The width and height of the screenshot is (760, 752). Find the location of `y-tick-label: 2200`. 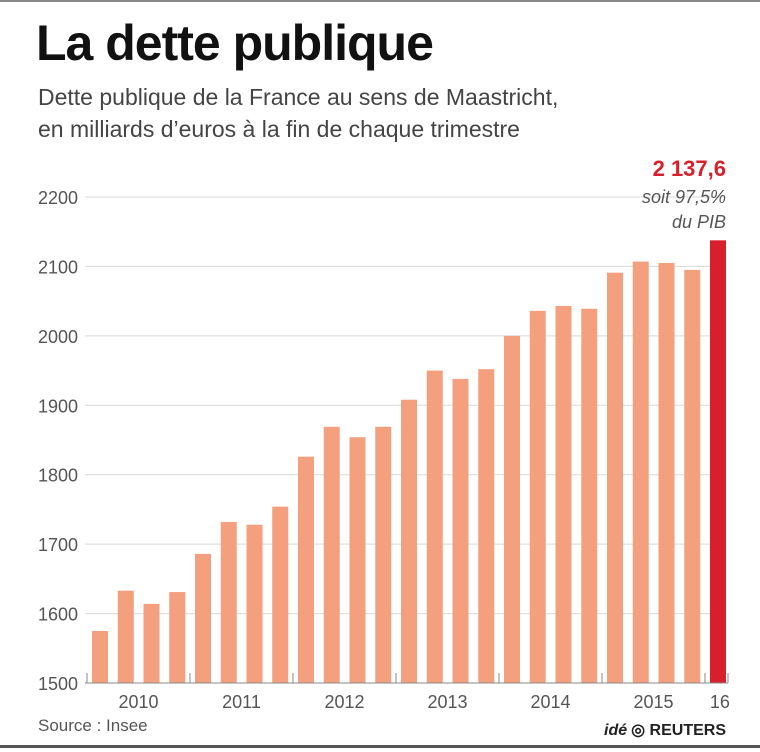

y-tick-label: 2200 is located at coordinates (58, 198).